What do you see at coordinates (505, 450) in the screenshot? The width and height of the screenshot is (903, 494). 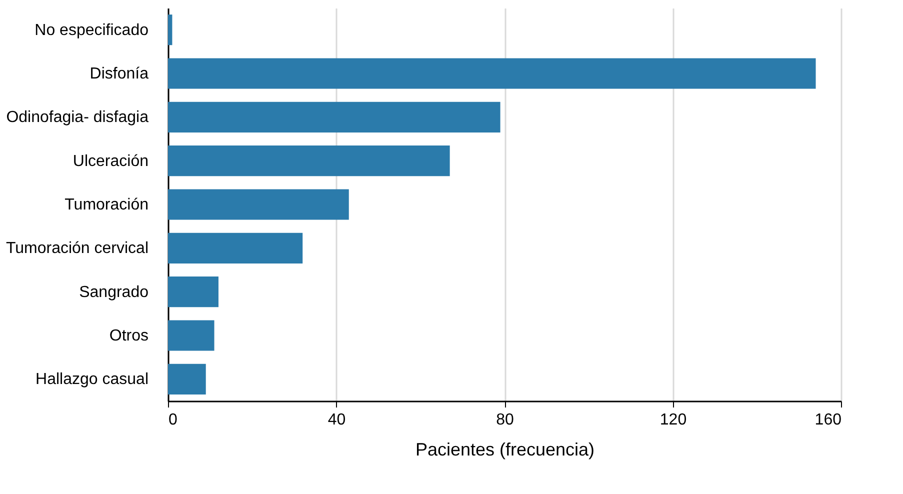 I see `x-axis-title: Pacientes (frecuencia)` at bounding box center [505, 450].